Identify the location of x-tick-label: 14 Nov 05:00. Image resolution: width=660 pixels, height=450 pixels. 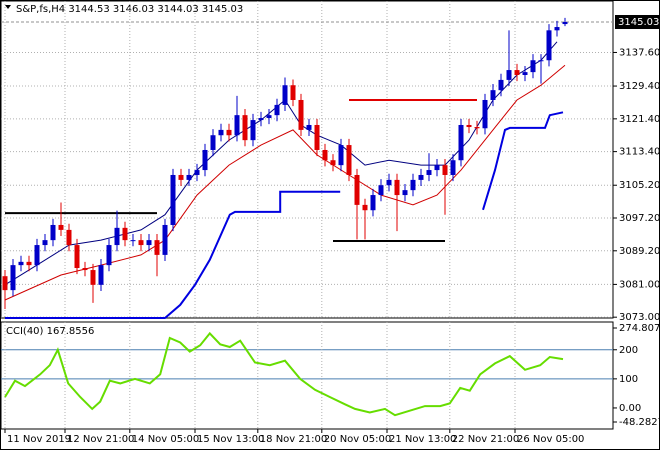
(165, 439).